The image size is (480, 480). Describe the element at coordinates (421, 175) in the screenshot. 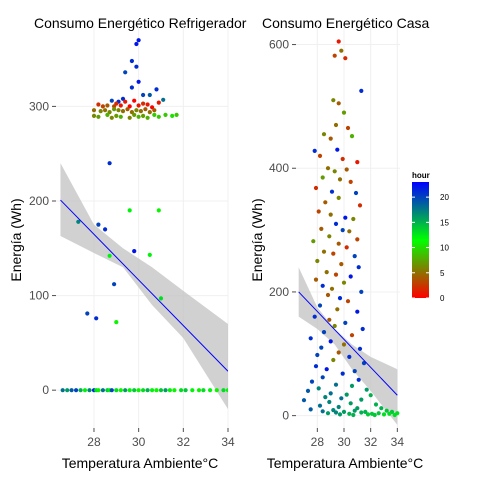

I see `legend-title: hour` at that location.